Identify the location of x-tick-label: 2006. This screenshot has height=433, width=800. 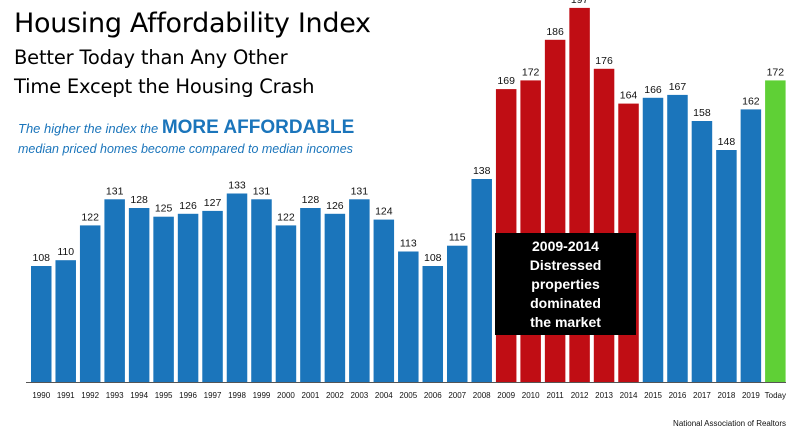
(433, 395).